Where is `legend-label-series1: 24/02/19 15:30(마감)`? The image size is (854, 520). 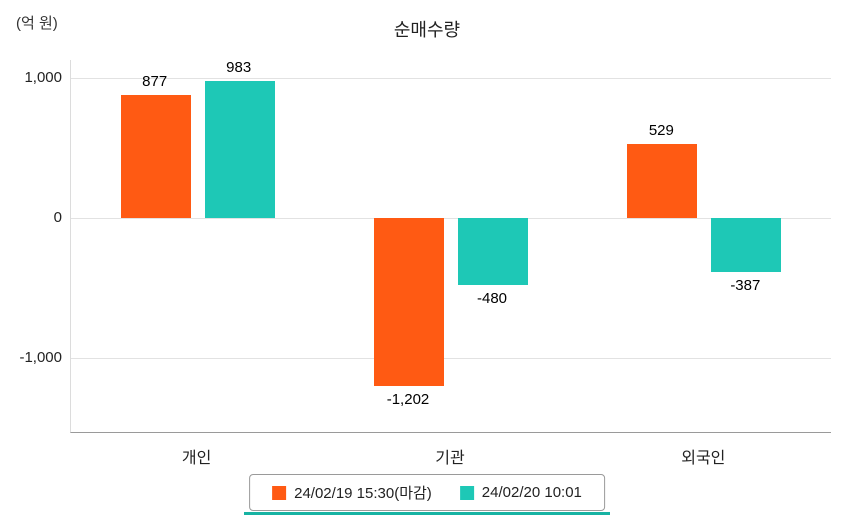 legend-label-series1: 24/02/19 15:30(마감) is located at coordinates (363, 493).